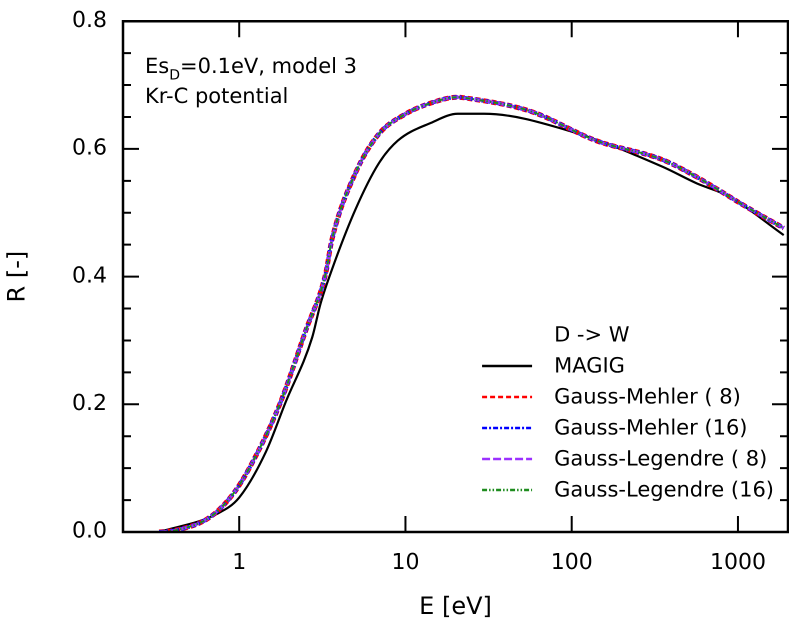 Image resolution: width=789 pixels, height=626 pixels. Describe the element at coordinates (651, 427) in the screenshot. I see `legend-label: Gauss-Mehler (16)` at that location.